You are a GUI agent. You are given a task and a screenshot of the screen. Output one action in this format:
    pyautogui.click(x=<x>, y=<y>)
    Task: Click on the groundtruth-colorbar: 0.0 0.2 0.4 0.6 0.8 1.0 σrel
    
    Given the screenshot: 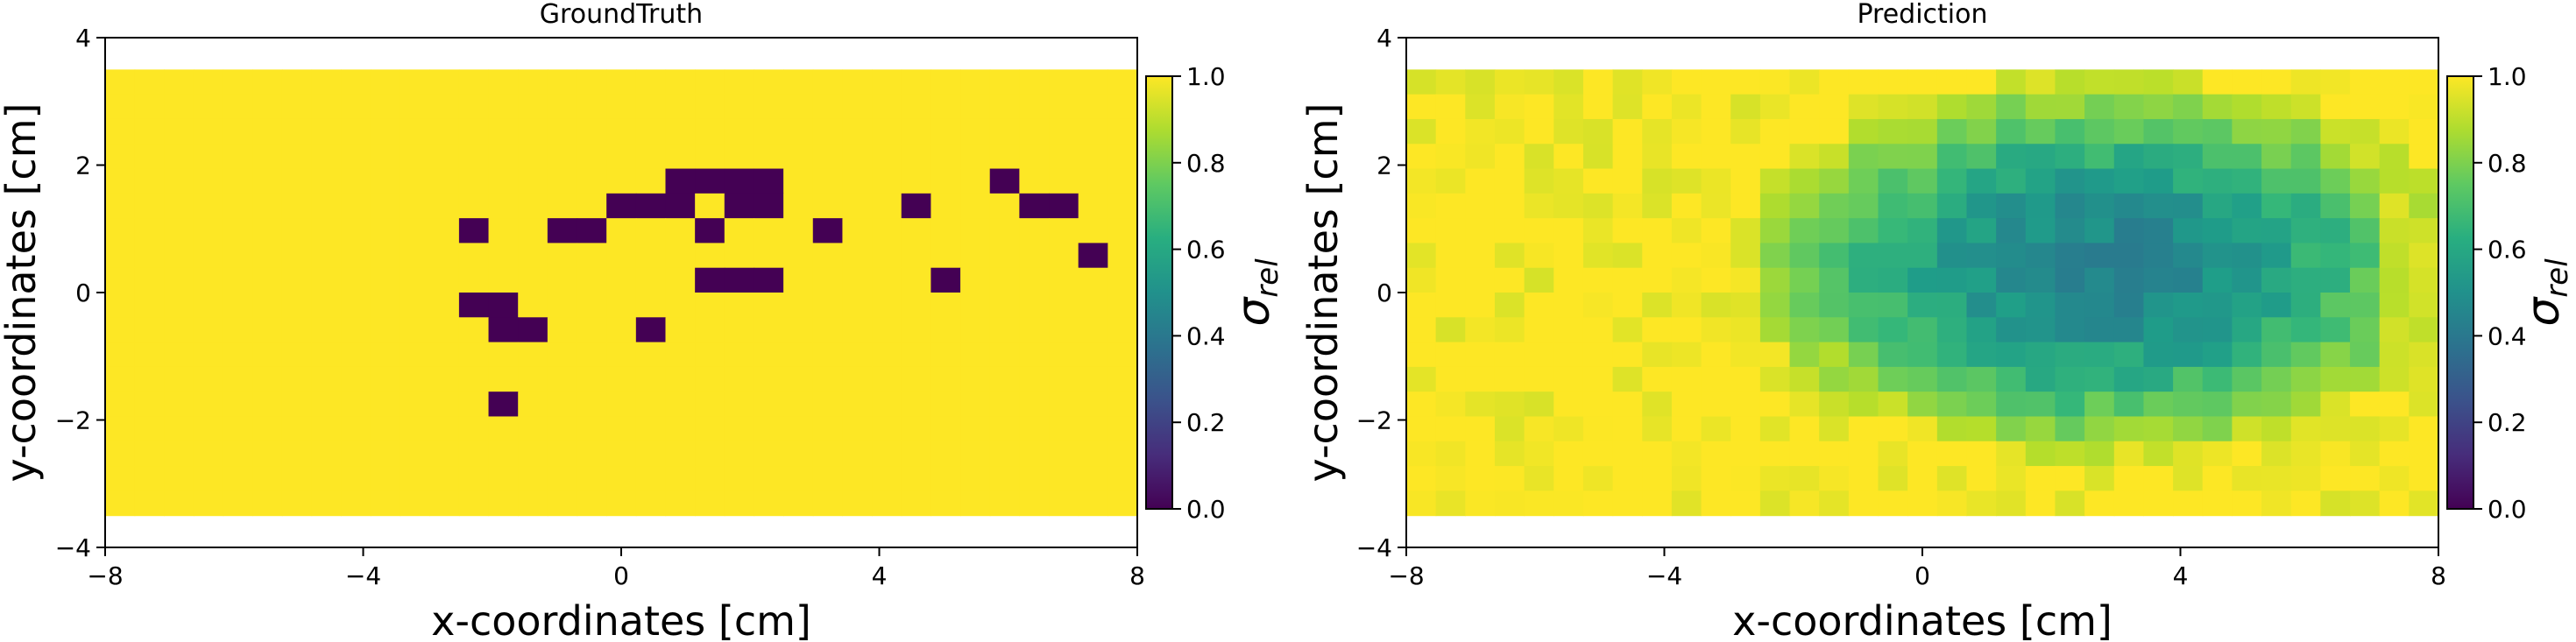 What is the action you would take?
    pyautogui.click(x=1215, y=293)
    